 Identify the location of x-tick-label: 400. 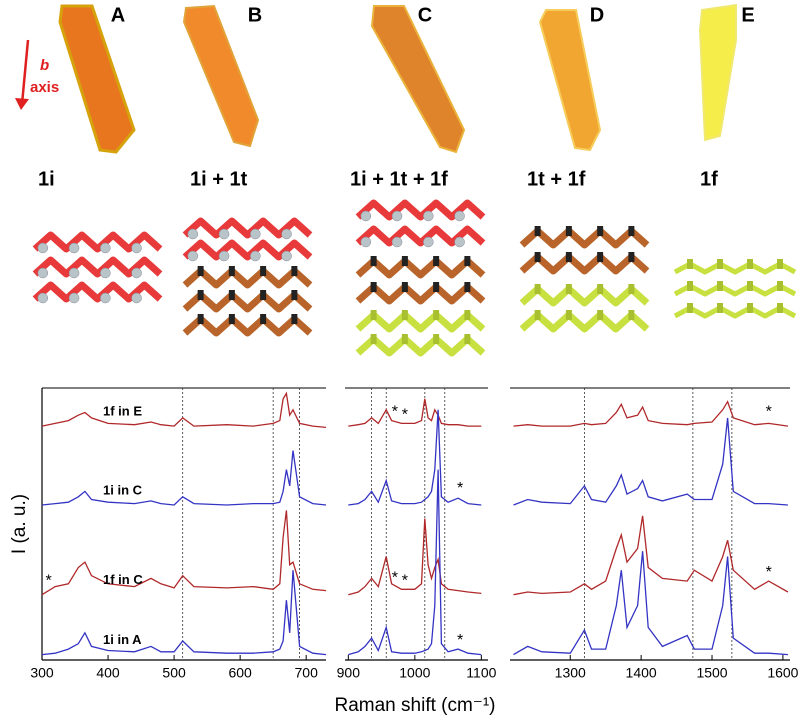
(108, 673).